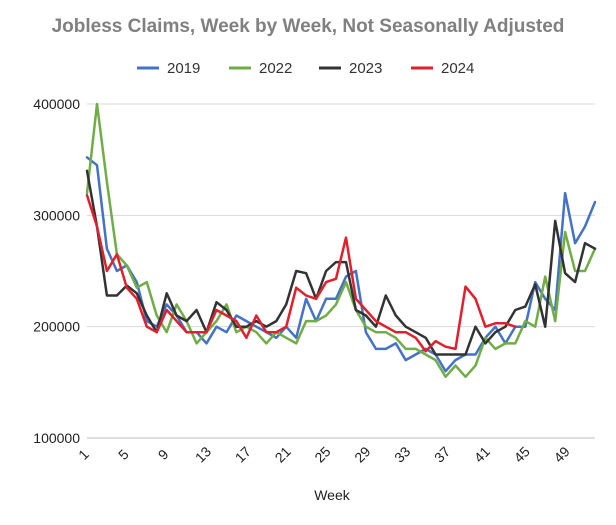 The image size is (616, 525). I want to click on legend-label-2019: 2019, so click(183, 68).